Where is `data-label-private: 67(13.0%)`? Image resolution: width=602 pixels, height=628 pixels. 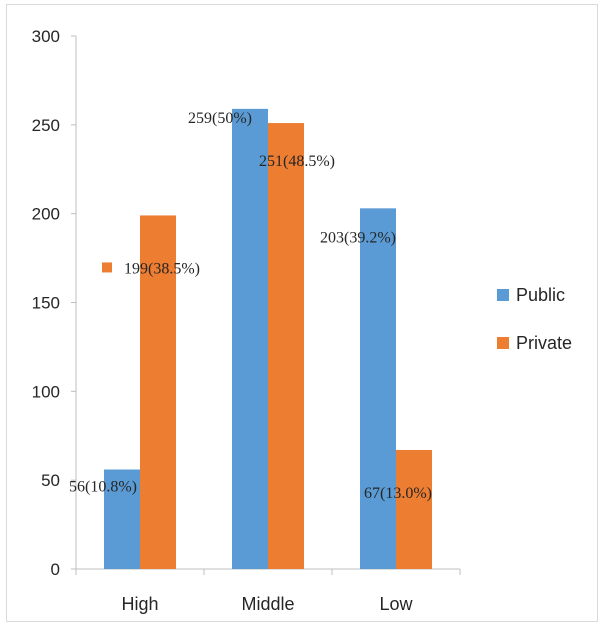 data-label-private: 67(13.0%) is located at coordinates (398, 493).